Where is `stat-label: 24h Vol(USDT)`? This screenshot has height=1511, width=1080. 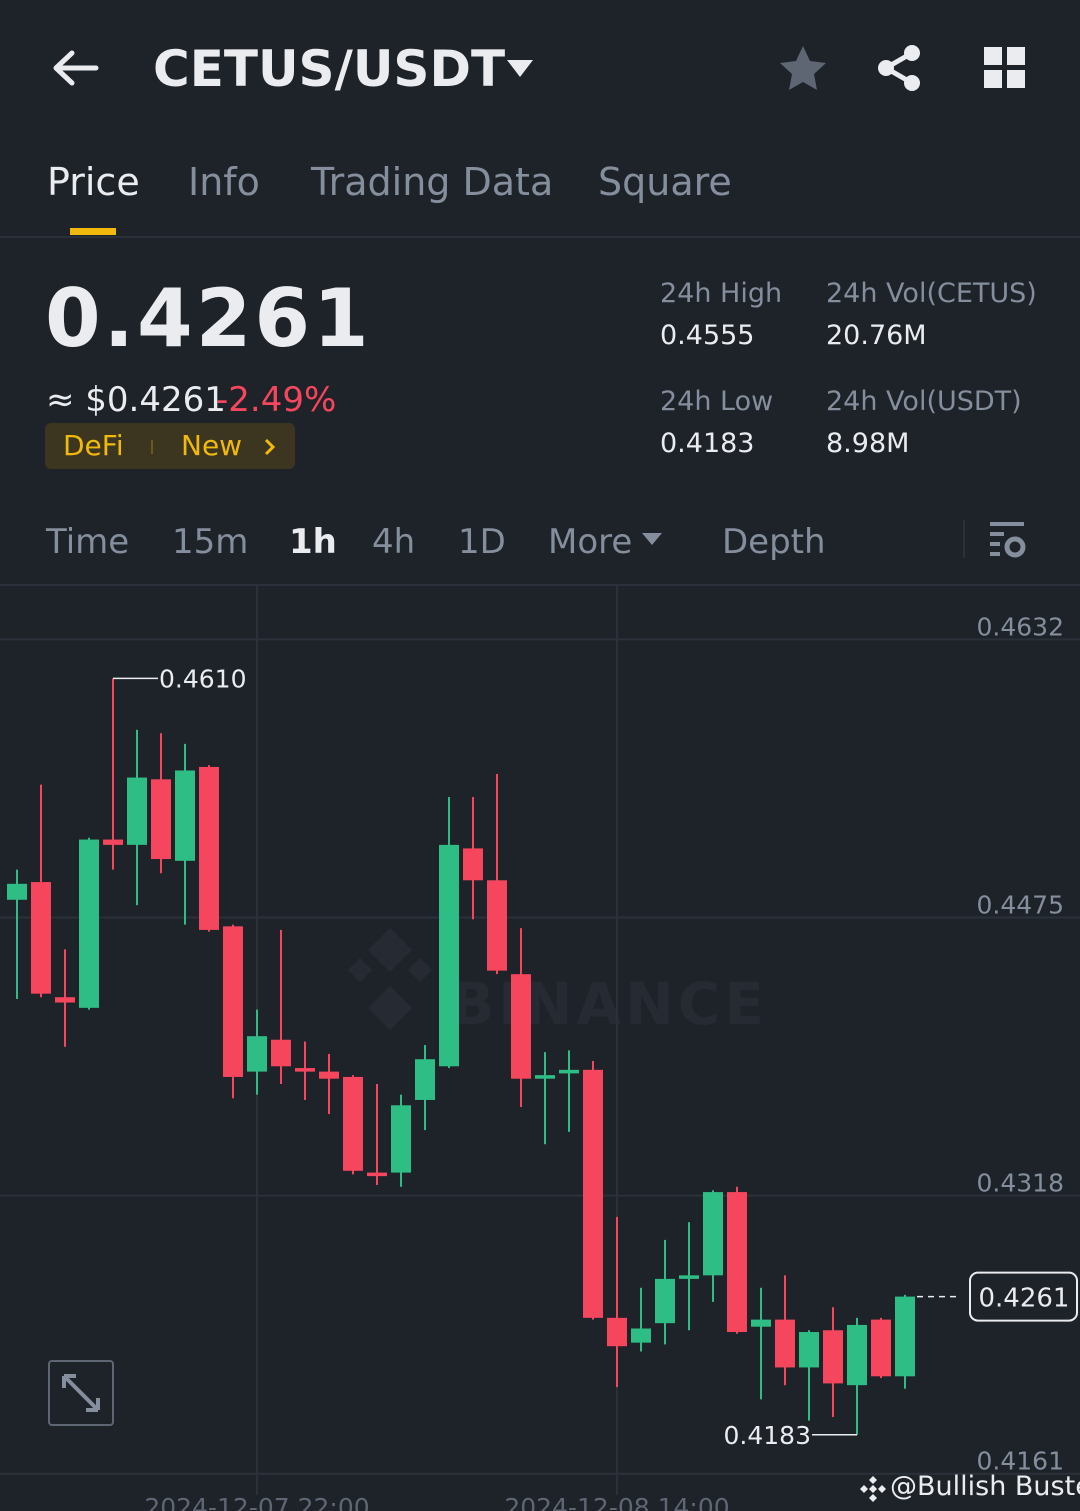 stat-label: 24h Vol(USDT) is located at coordinates (924, 401).